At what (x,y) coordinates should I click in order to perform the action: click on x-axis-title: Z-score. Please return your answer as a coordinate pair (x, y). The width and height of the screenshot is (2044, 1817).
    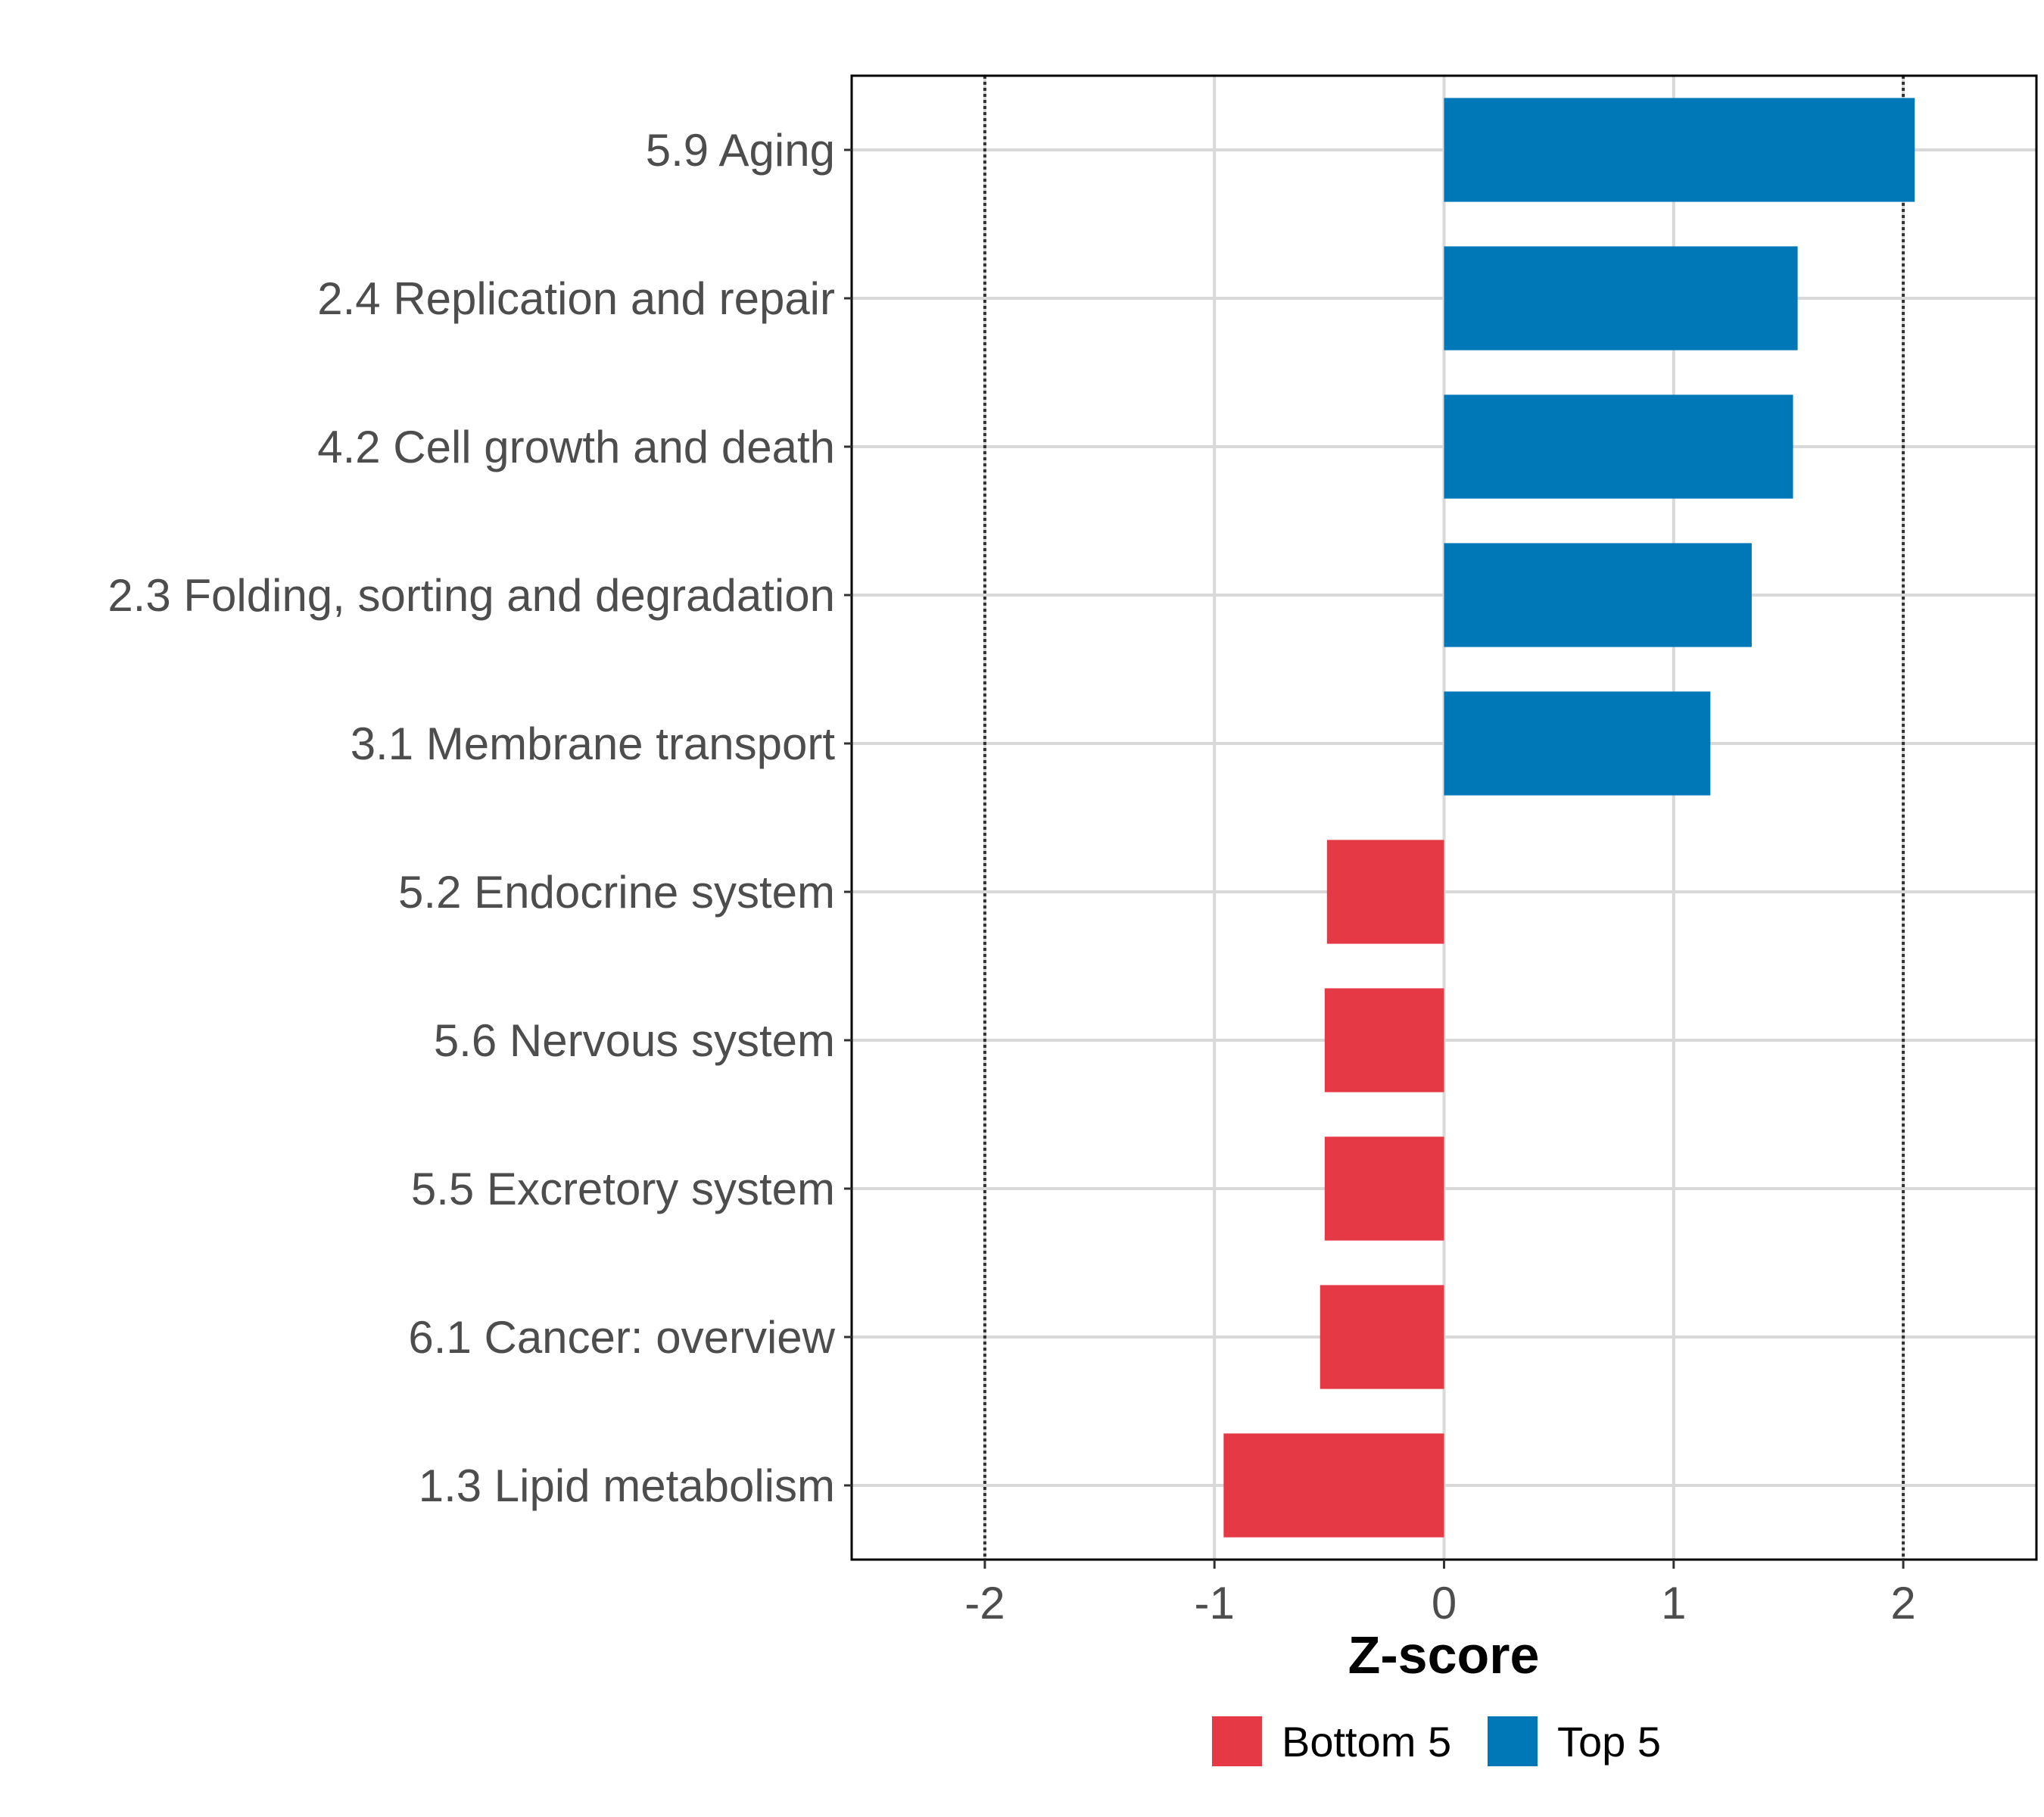
    Looking at the image, I should click on (1444, 1655).